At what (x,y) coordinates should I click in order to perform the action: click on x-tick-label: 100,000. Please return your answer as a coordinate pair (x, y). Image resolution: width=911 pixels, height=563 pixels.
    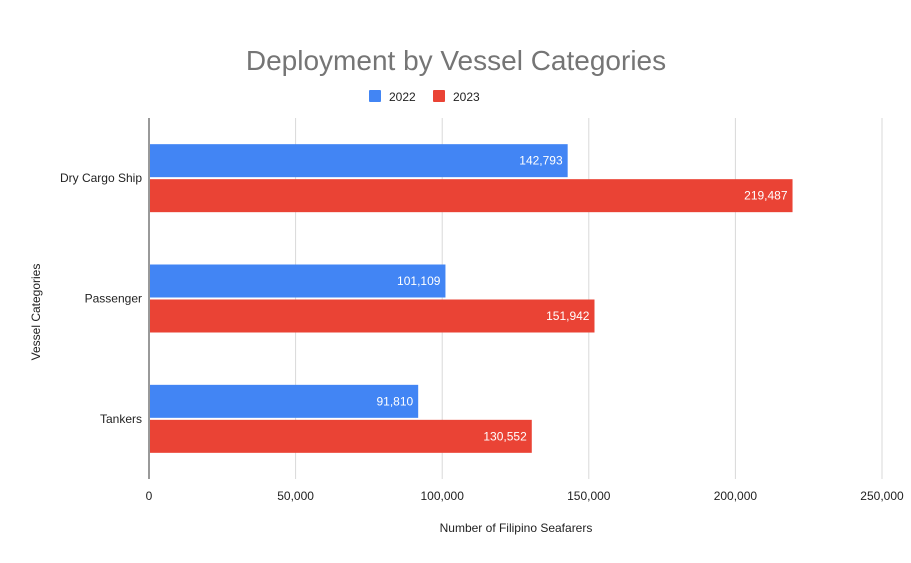
    Looking at the image, I should click on (443, 496).